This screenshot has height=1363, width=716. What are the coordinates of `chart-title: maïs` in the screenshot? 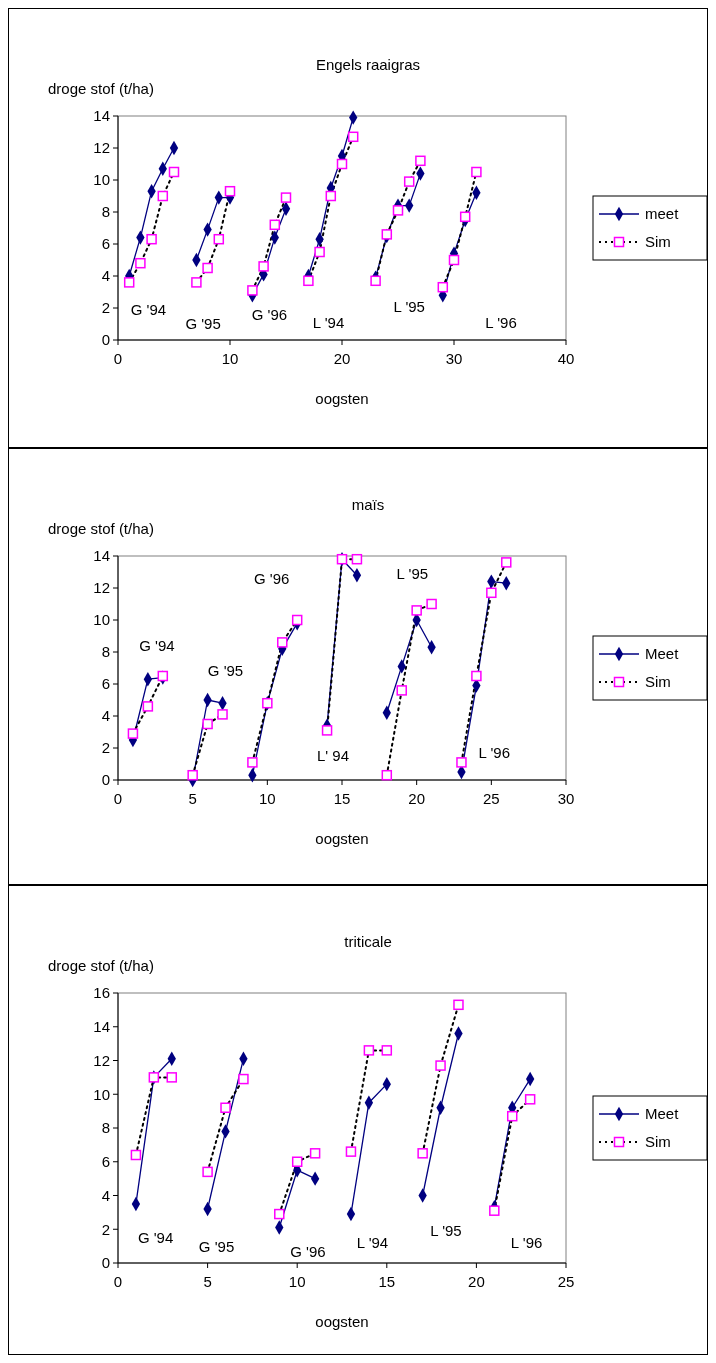 It's located at (368, 504).